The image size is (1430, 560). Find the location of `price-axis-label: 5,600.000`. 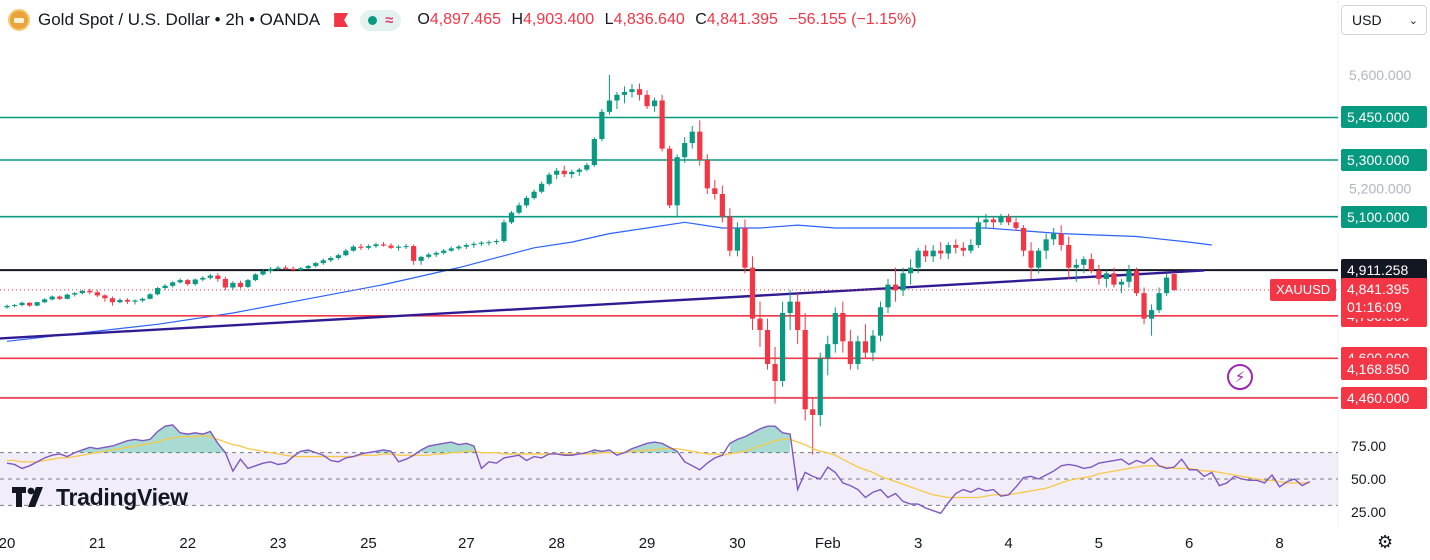

price-axis-label: 5,600.000 is located at coordinates (1380, 75).